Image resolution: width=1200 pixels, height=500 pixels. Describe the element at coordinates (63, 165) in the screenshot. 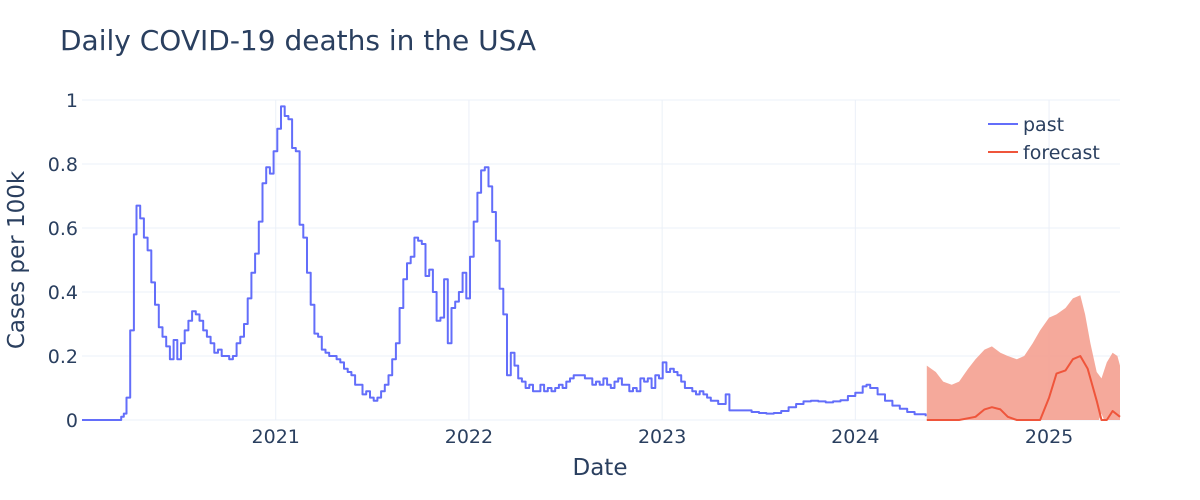

I see `y-tick-label: 0.8` at that location.